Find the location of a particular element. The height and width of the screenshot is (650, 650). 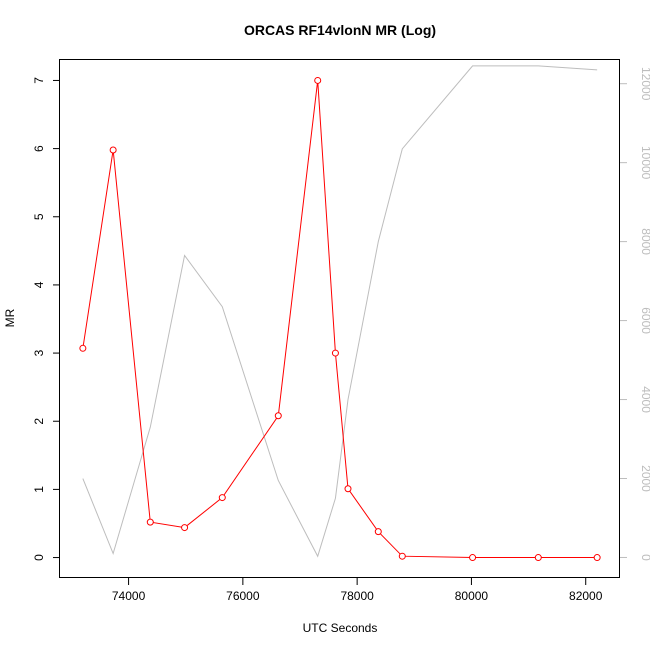

chart-title: ORCAS RF14vlonN MR (Log) is located at coordinates (340, 30).